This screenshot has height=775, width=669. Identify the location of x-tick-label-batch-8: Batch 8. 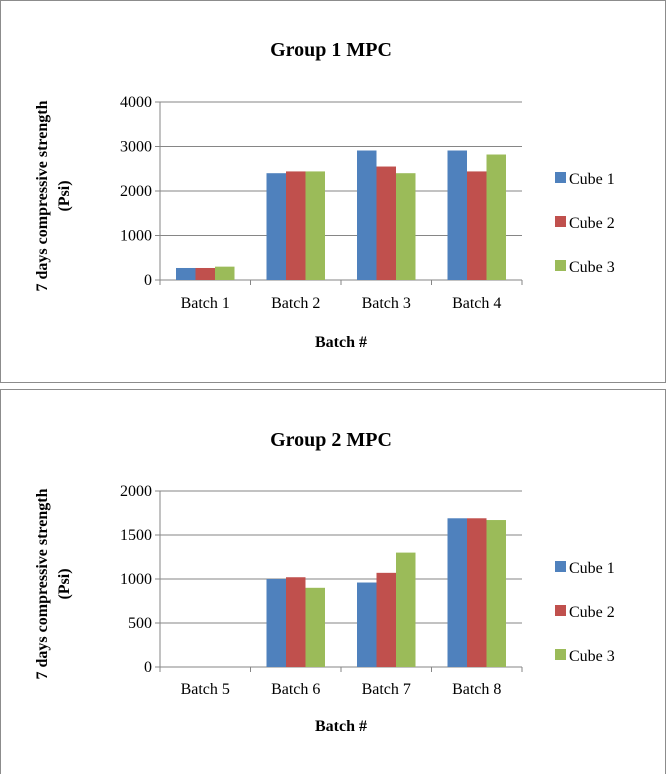
(476, 689).